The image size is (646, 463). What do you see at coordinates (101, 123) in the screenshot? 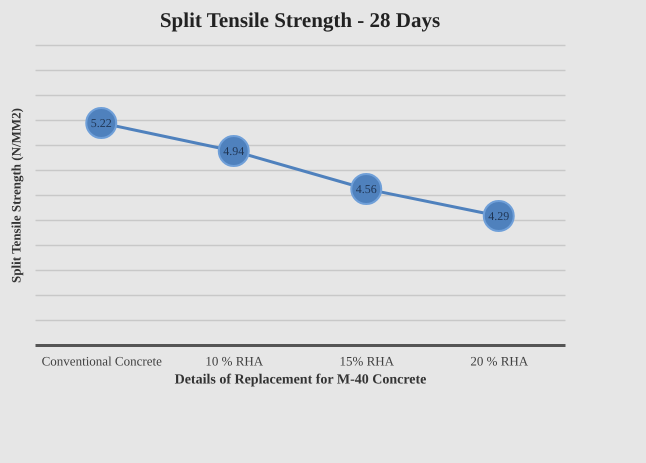
I see `data-label: 5.22` at bounding box center [101, 123].